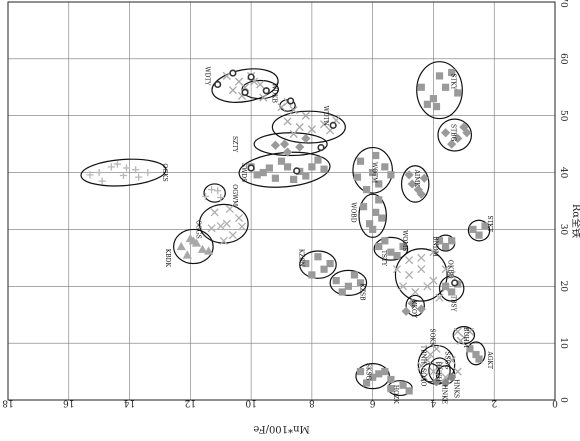 The height and width of the screenshot is (441, 580). Describe the element at coordinates (563, 287) in the screenshot. I see `y-tick-label: 20` at that location.